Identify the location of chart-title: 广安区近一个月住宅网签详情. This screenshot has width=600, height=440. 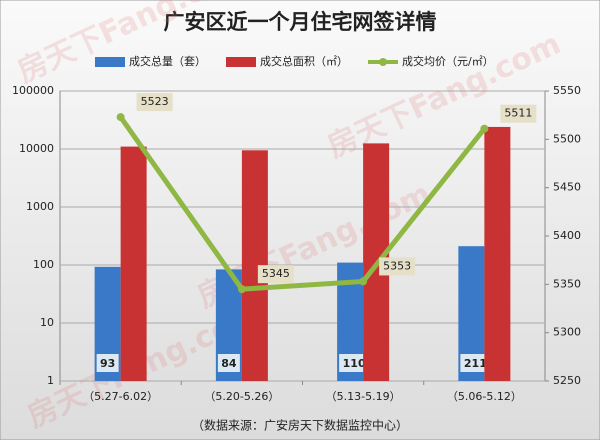
(300, 22).